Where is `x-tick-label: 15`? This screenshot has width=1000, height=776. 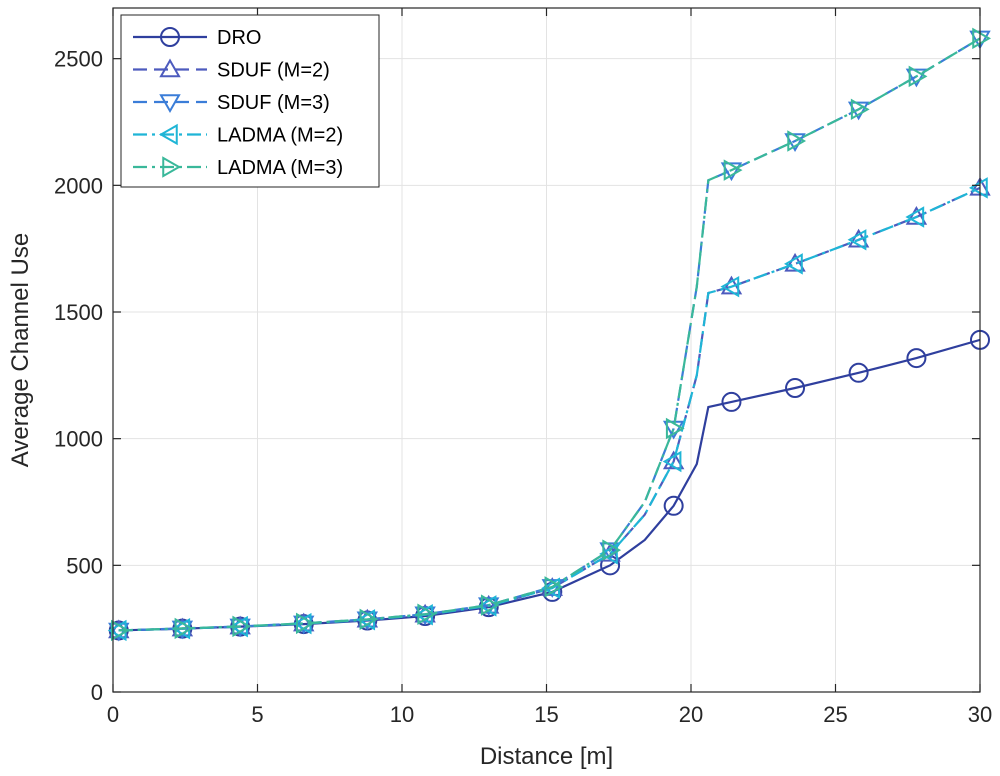
x-tick-label: 15 is located at coordinates (546, 714).